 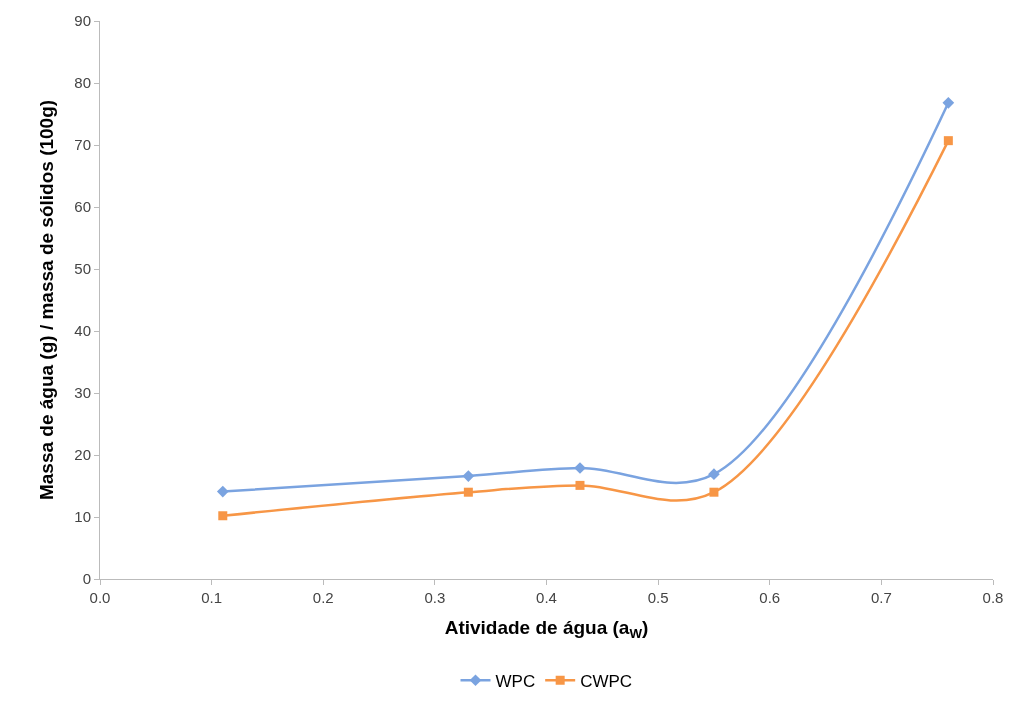 I want to click on y-axis-title: Massa de água (g) / massa de sólidos (100g), so click(x=47, y=300).